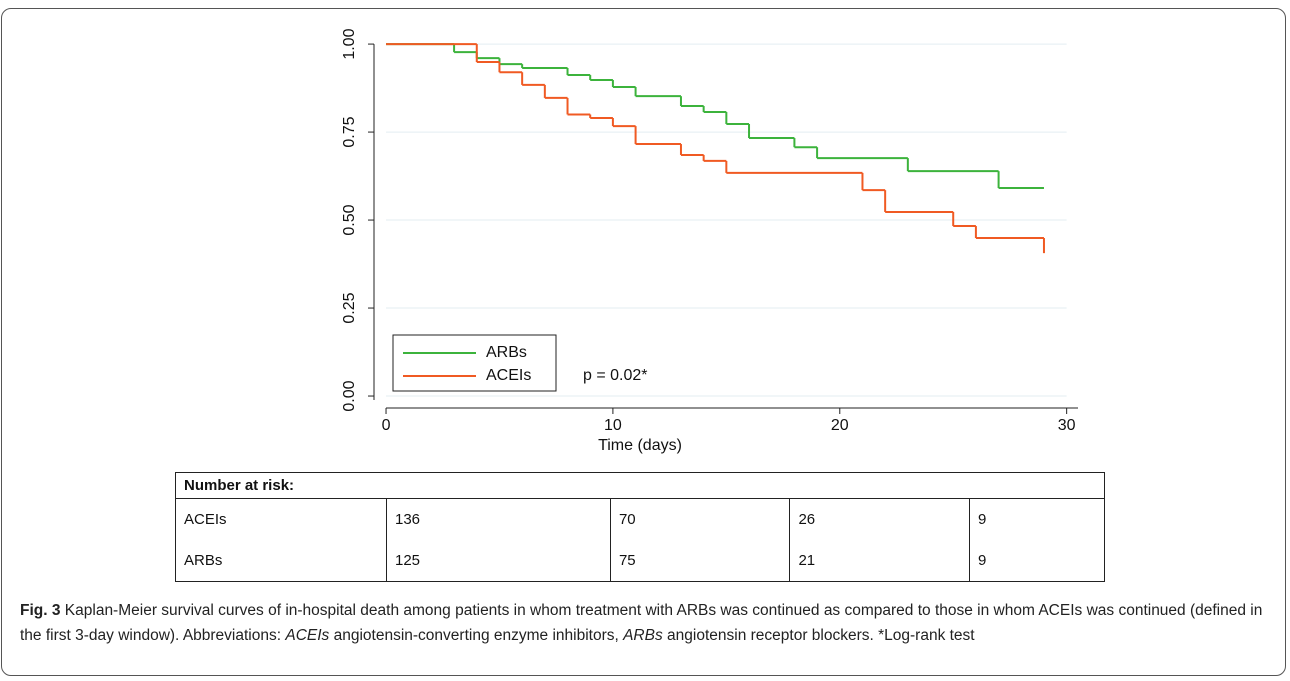 The image size is (1290, 681). What do you see at coordinates (699, 561) in the screenshot?
I see `table-cell: 75` at bounding box center [699, 561].